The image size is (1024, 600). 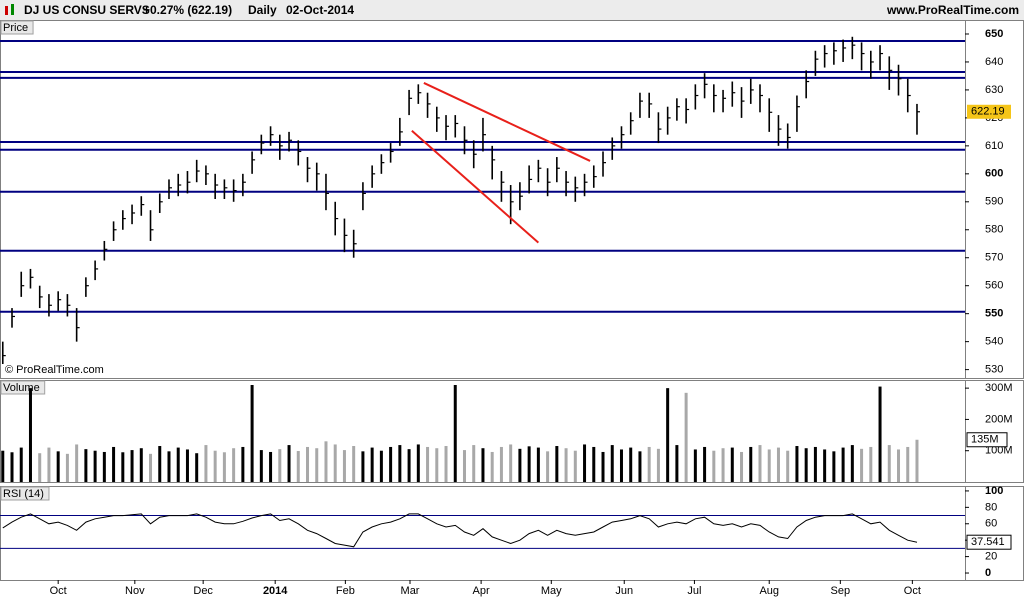 I want to click on y-tick-label: 600, so click(x=994, y=174).